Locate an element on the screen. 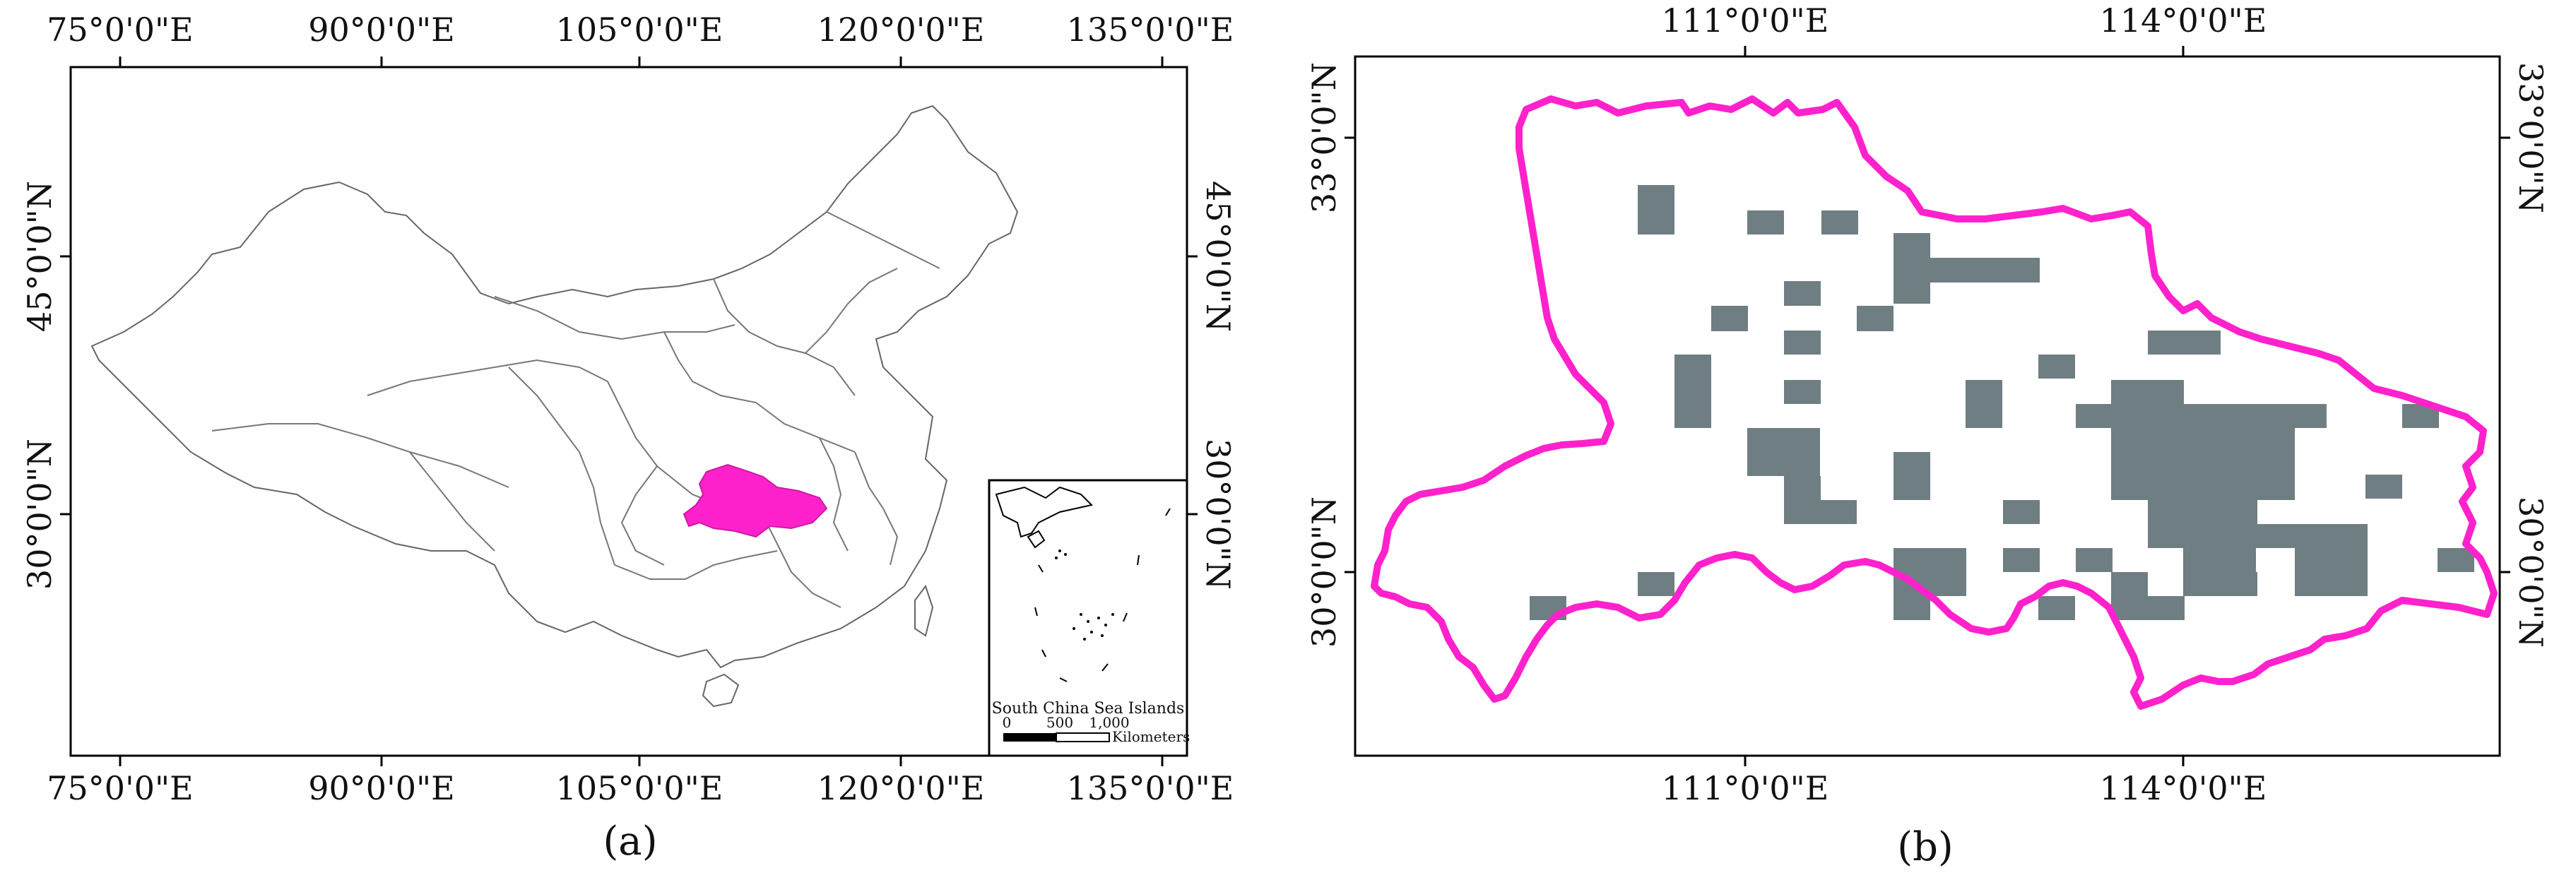  inset-title: South China Sea Islands is located at coordinates (1088, 709).